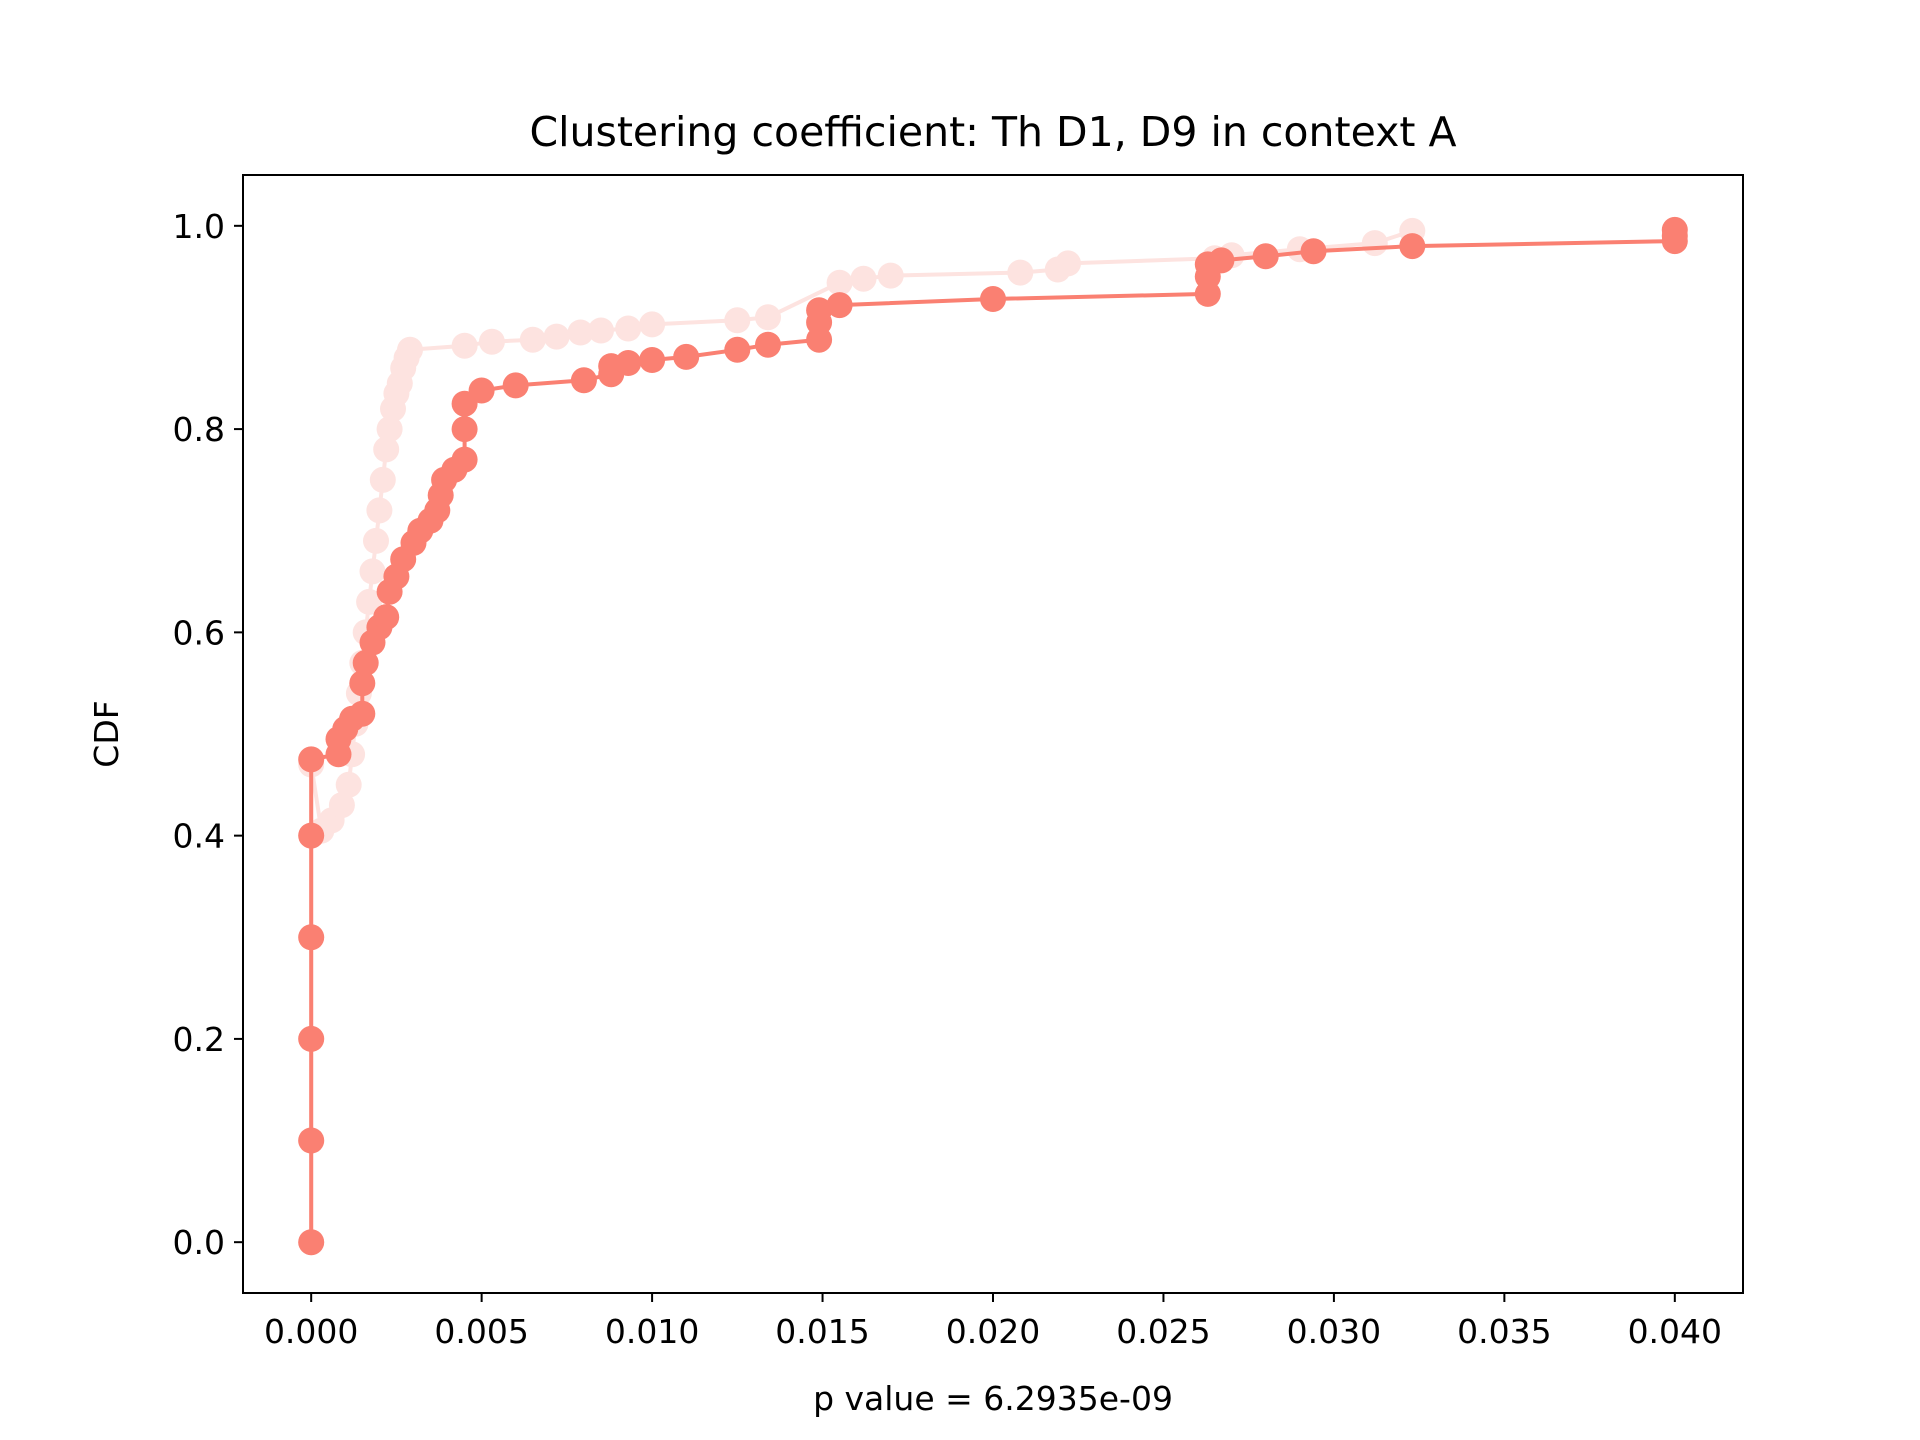  What do you see at coordinates (199, 1242) in the screenshot?
I see `y-tick-label: 0.0` at bounding box center [199, 1242].